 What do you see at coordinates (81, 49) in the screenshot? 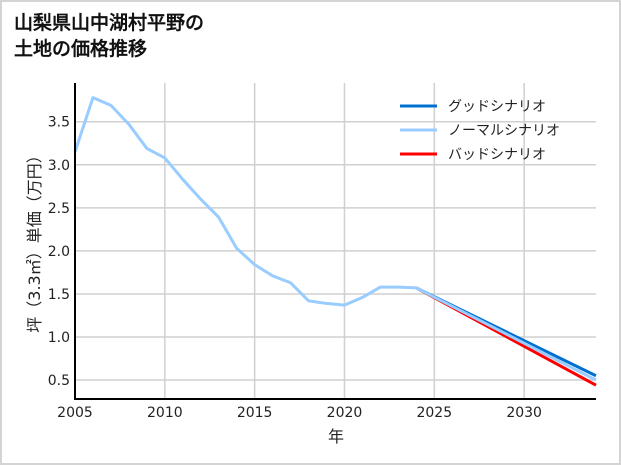
I see `chart-title-line-2: 土地の価格推移` at bounding box center [81, 49].